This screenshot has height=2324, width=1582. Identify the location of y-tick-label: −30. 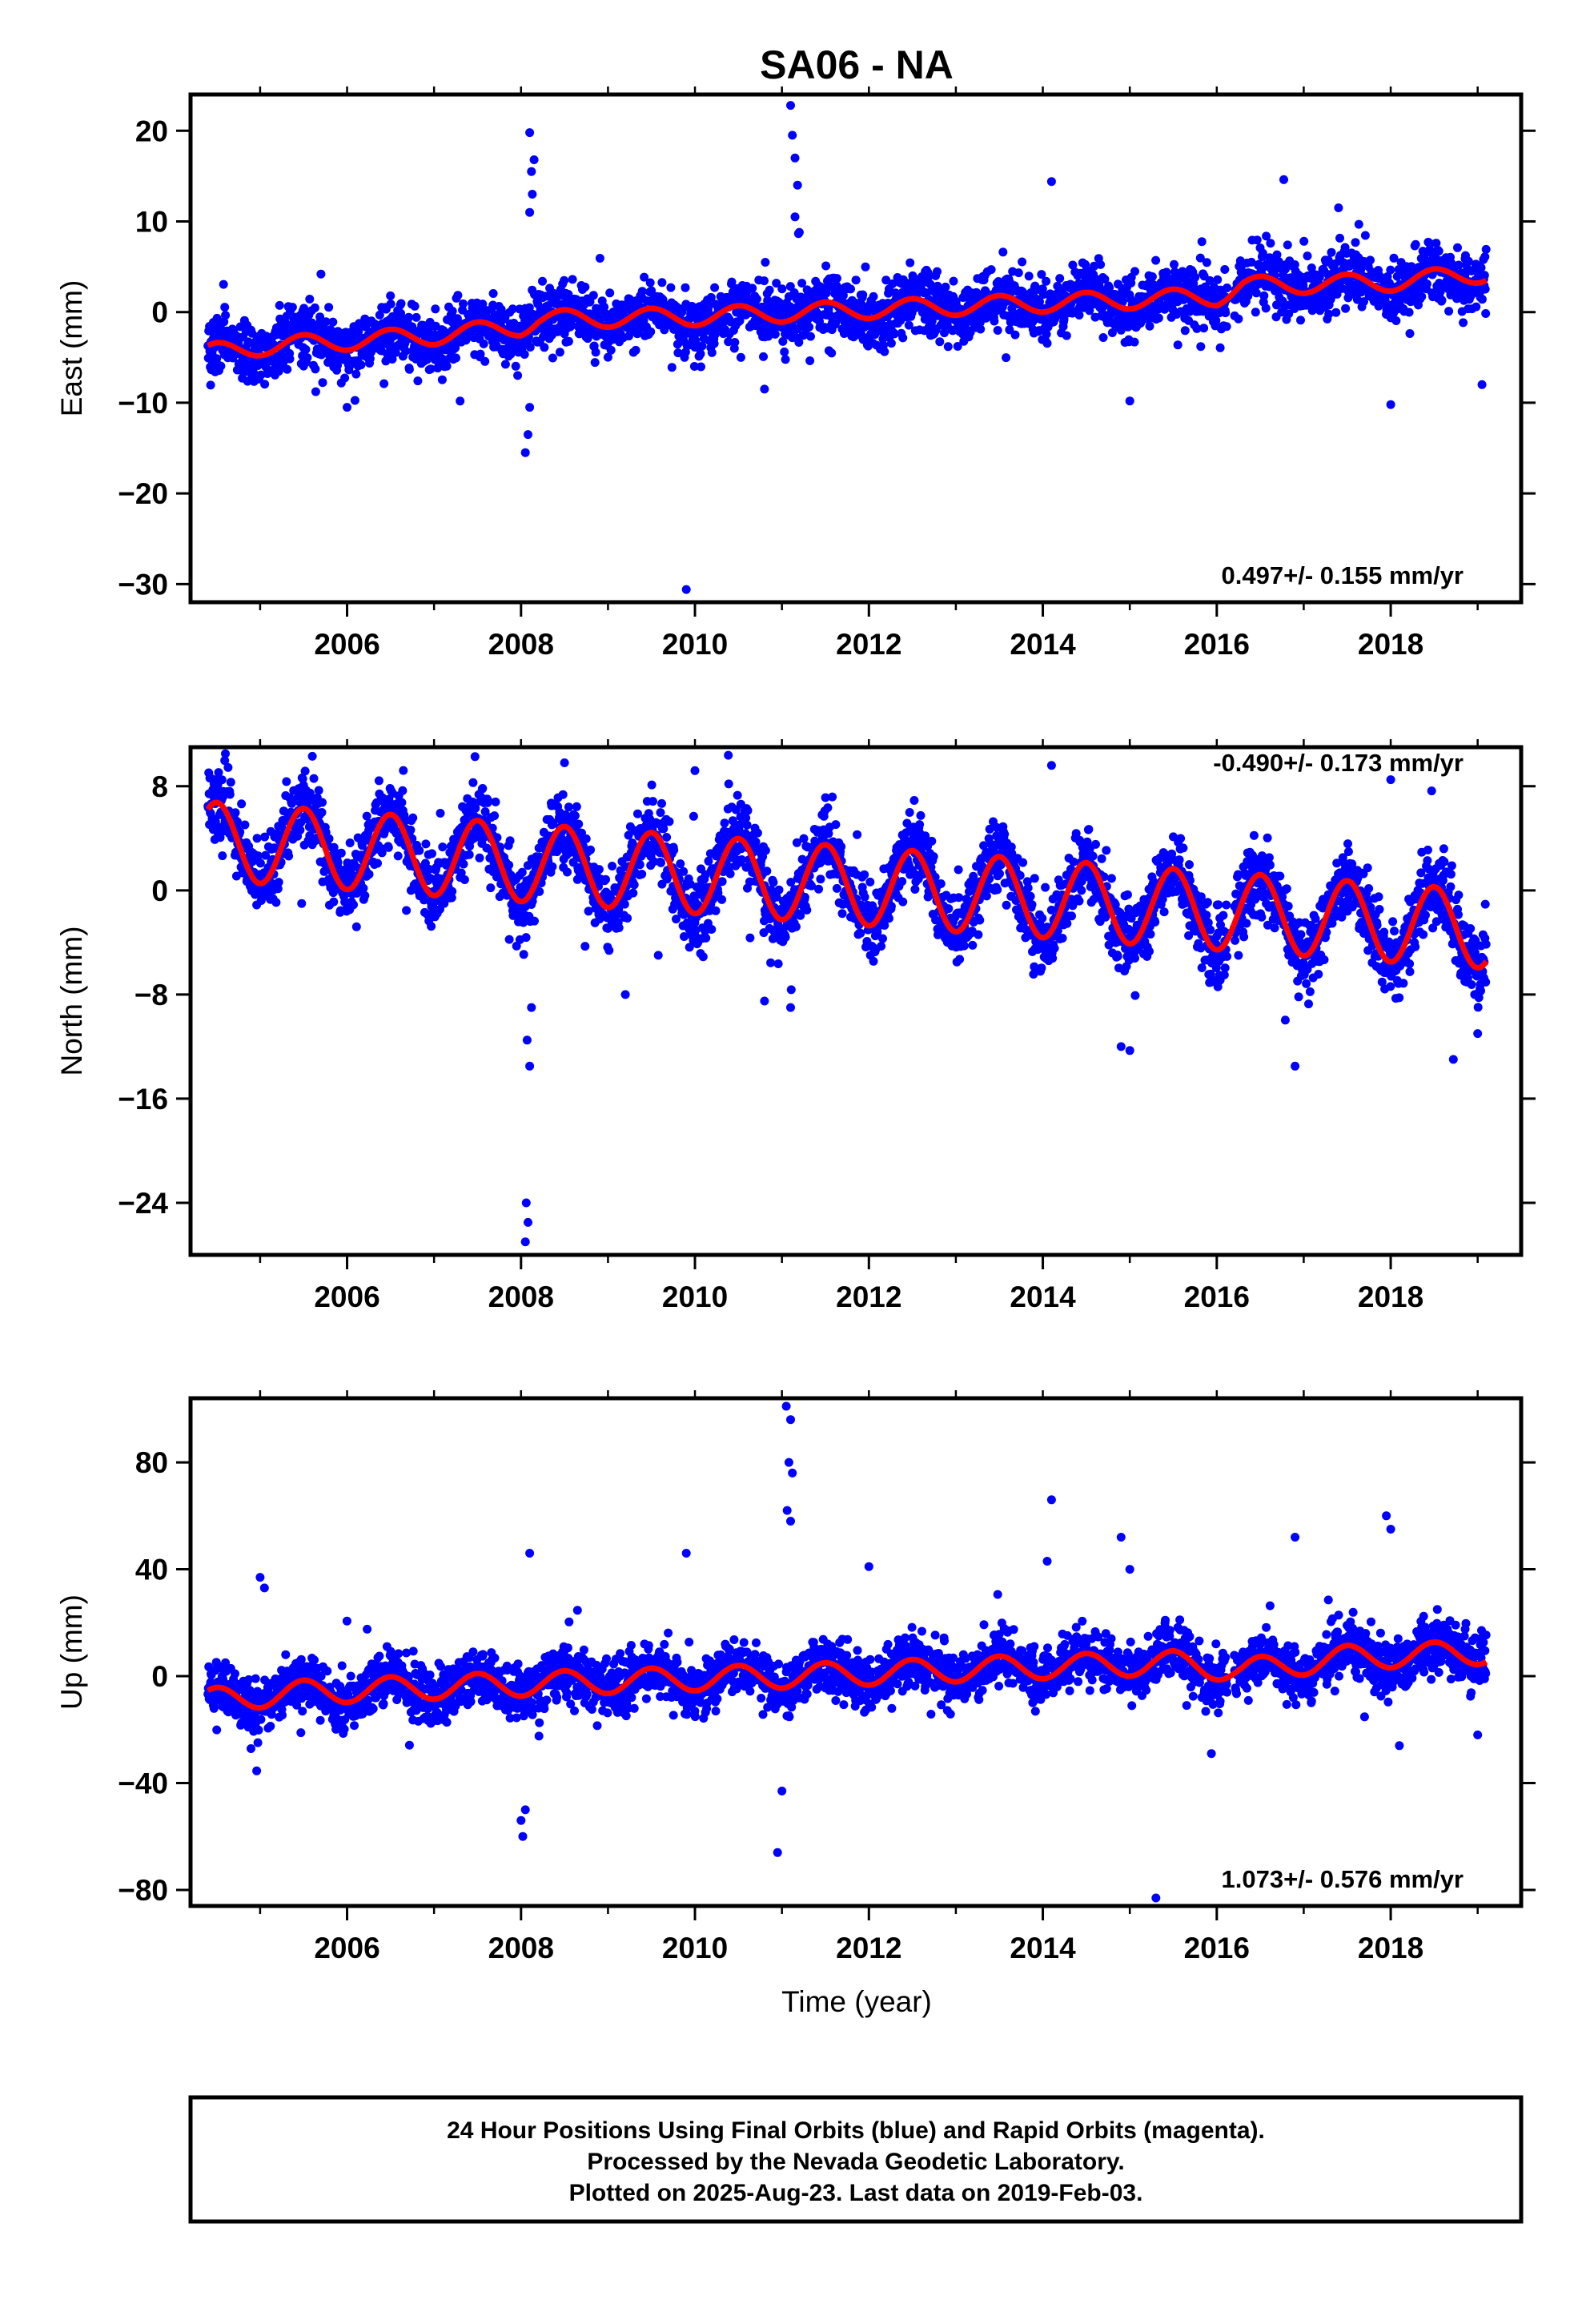
(143, 584).